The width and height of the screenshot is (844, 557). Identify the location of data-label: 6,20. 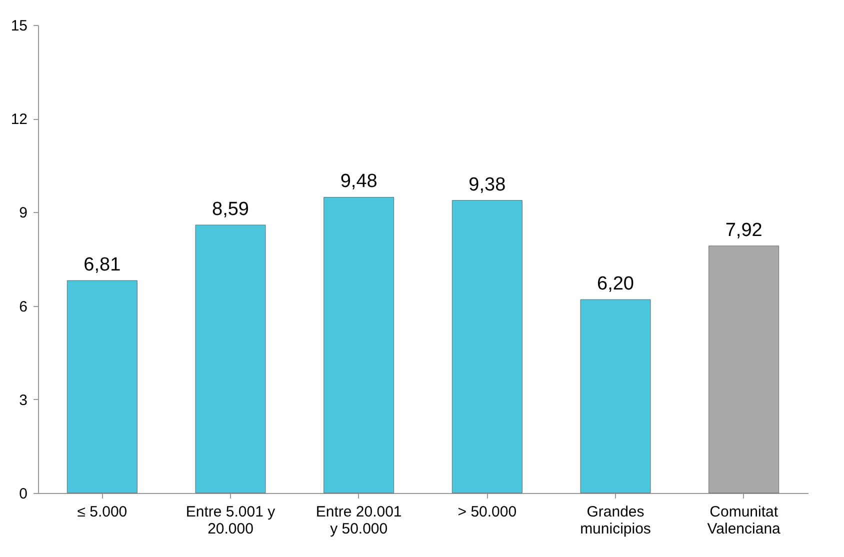
(615, 284).